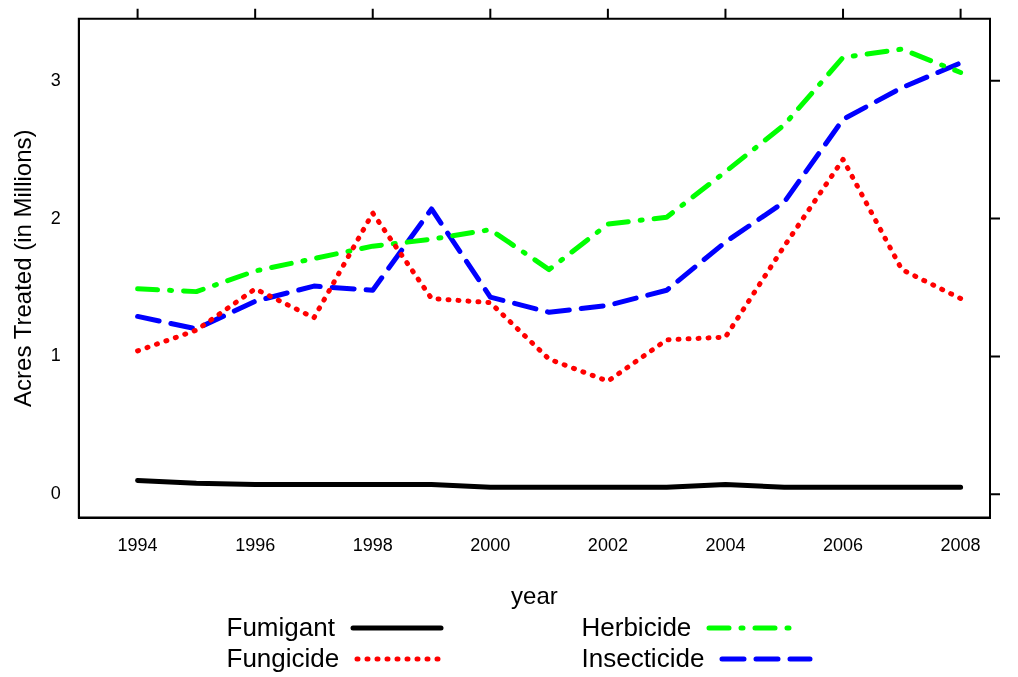 This screenshot has width=1018, height=677. What do you see at coordinates (725, 545) in the screenshot?
I see `x-tick-label: 2004` at bounding box center [725, 545].